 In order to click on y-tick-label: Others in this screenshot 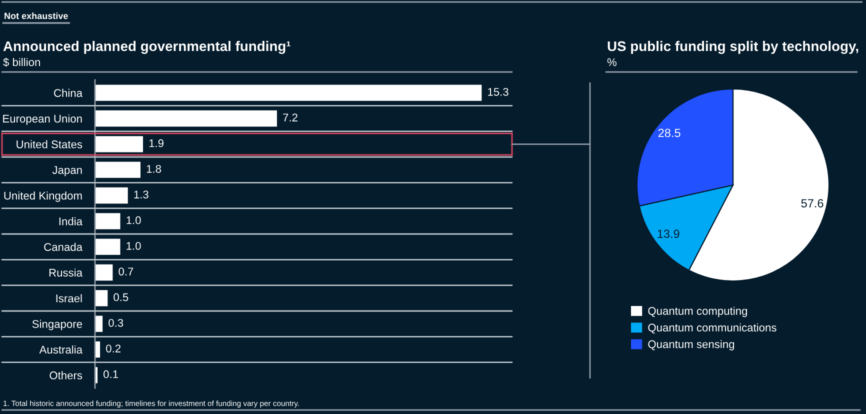, I will do `click(66, 375)`.